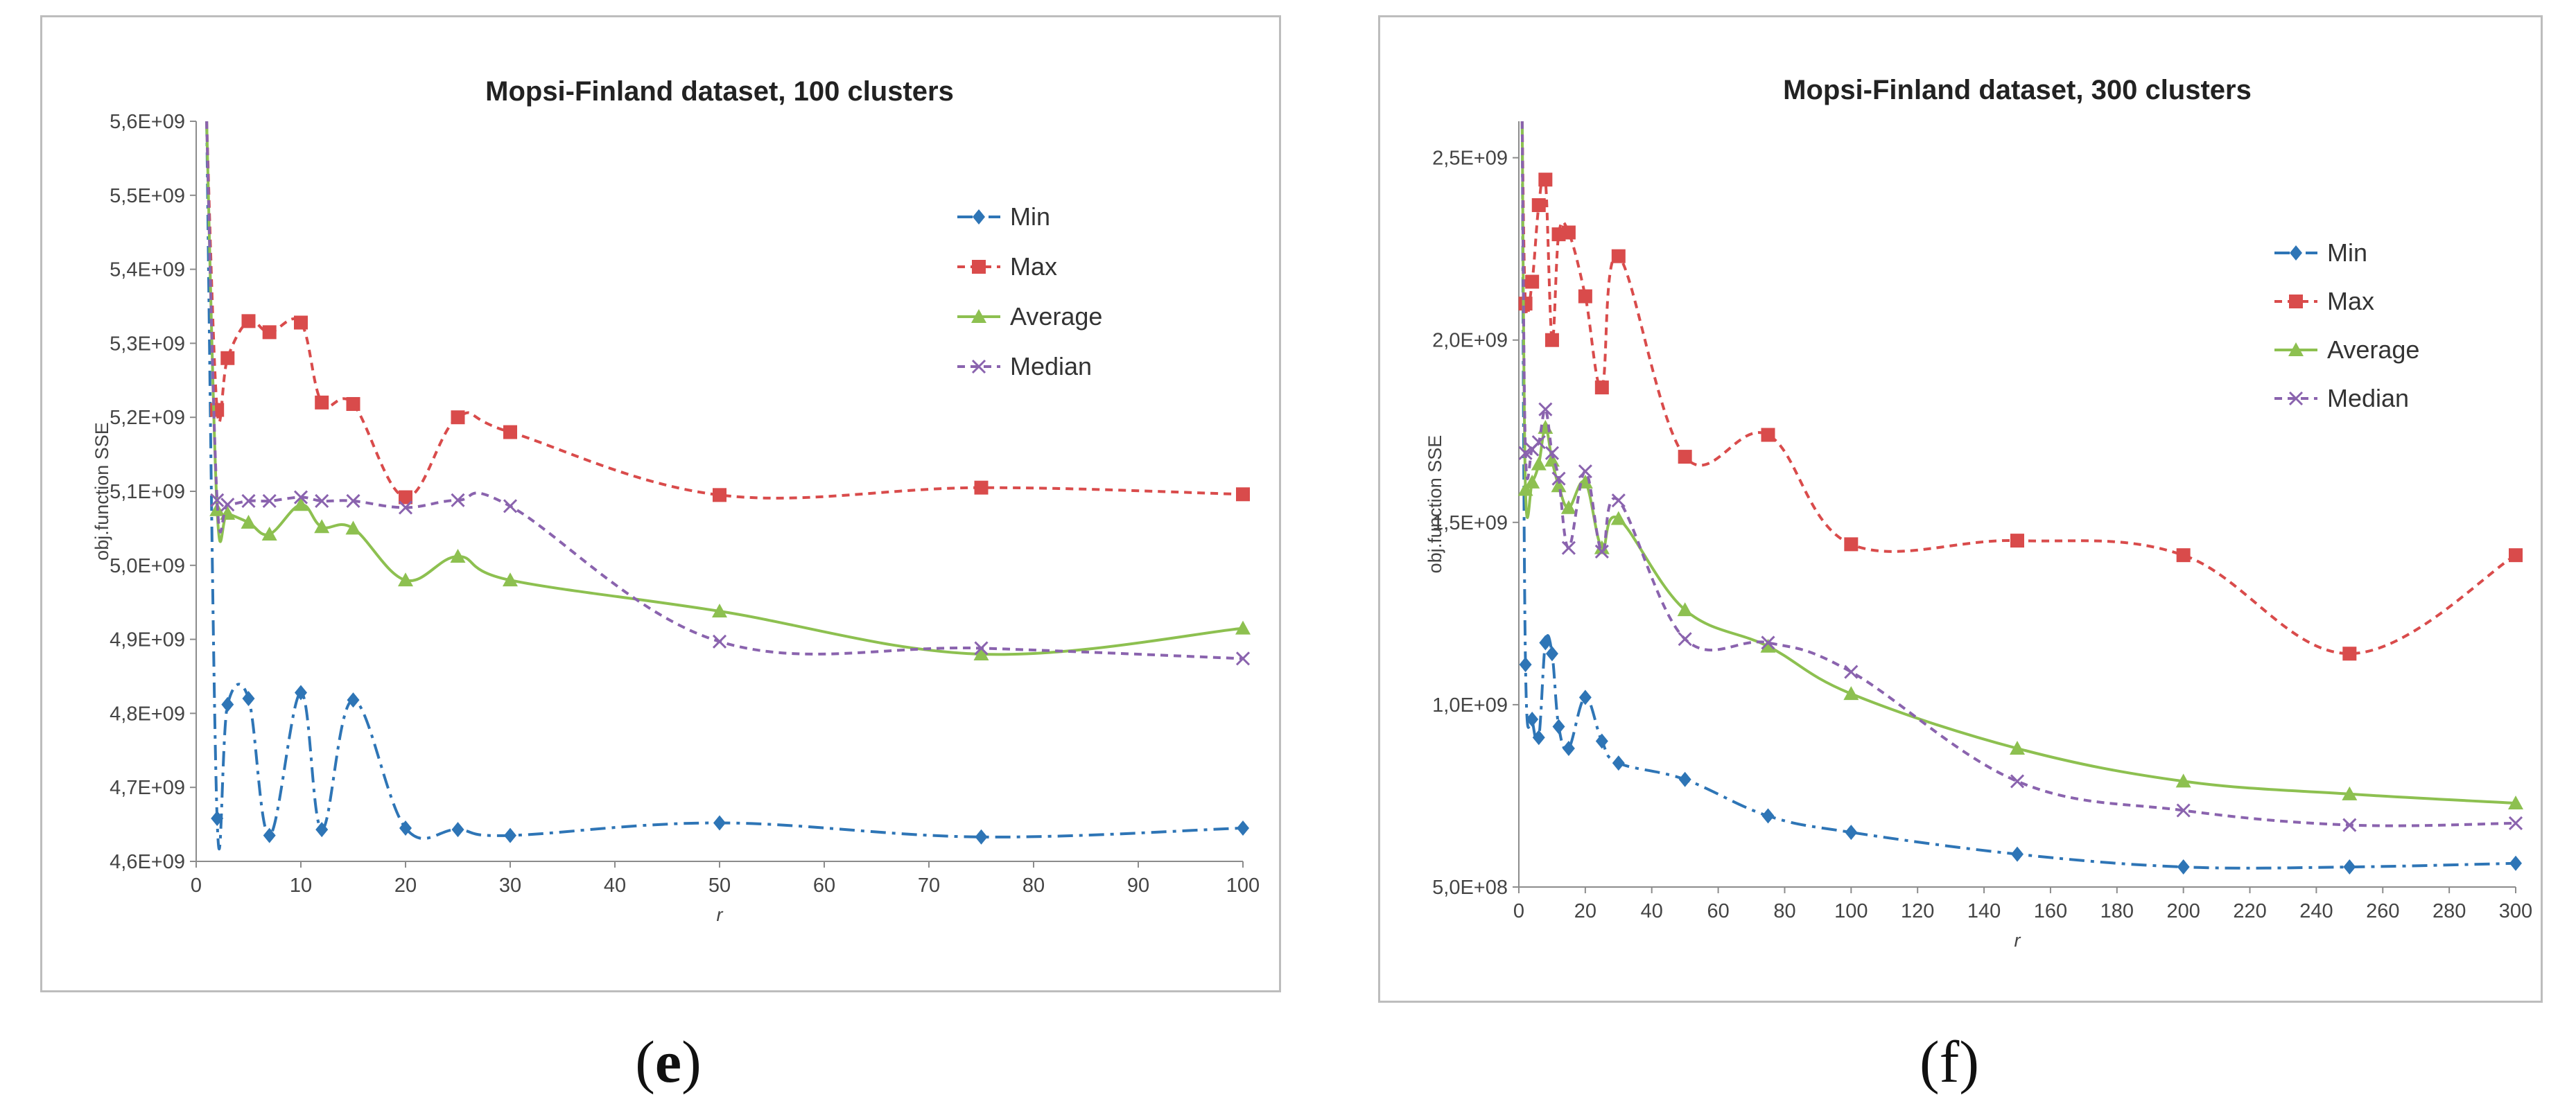 Image resolution: width=2576 pixels, height=1106 pixels. I want to click on series-max, so click(727, 312).